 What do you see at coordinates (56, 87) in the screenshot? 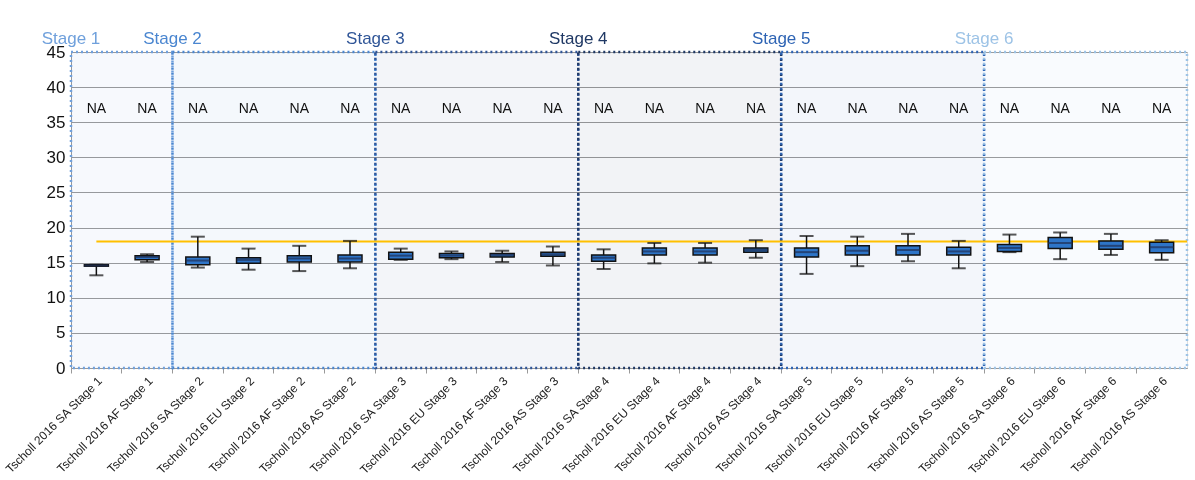
I see `y-tick-label: 40` at bounding box center [56, 87].